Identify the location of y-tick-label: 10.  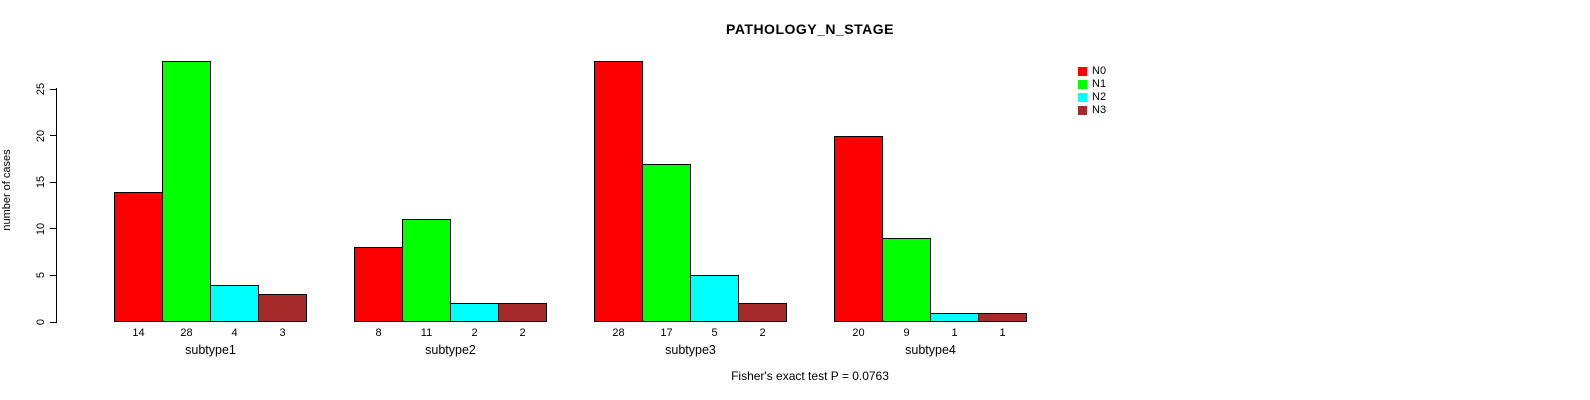
(41, 228).